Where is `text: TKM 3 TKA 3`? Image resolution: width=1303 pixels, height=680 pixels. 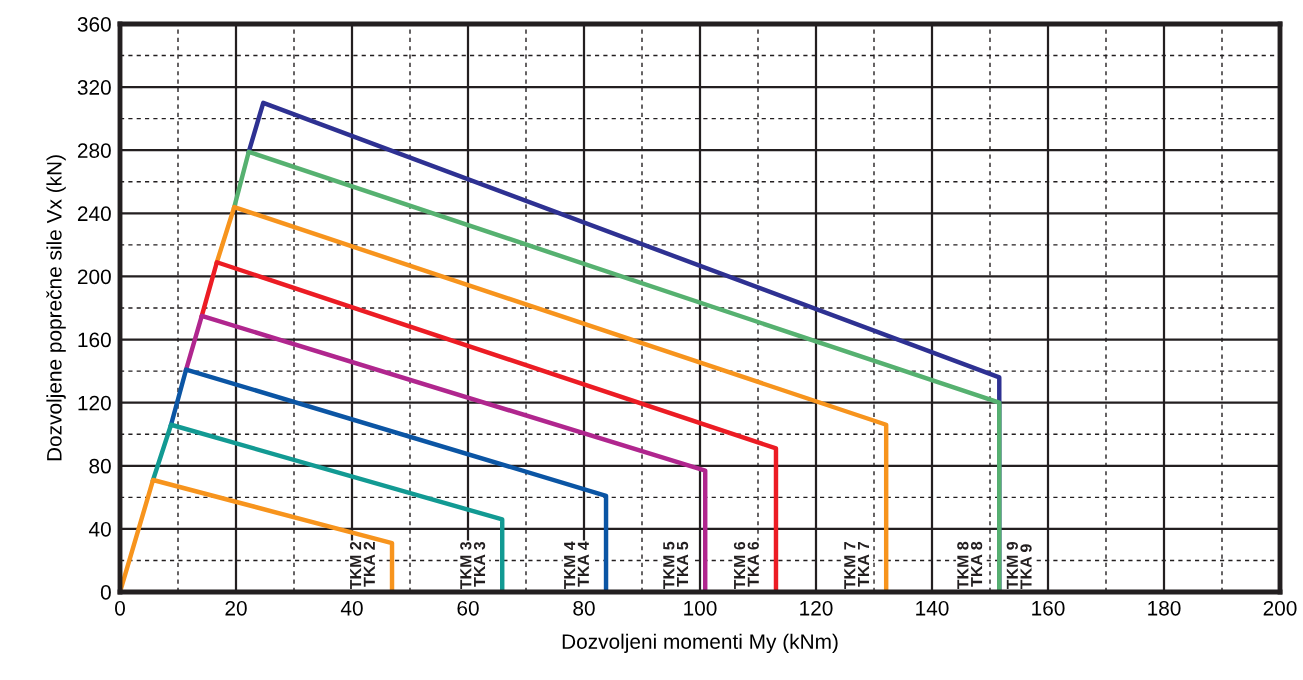
text: TKM 3 TKA 3 is located at coordinates (473, 565).